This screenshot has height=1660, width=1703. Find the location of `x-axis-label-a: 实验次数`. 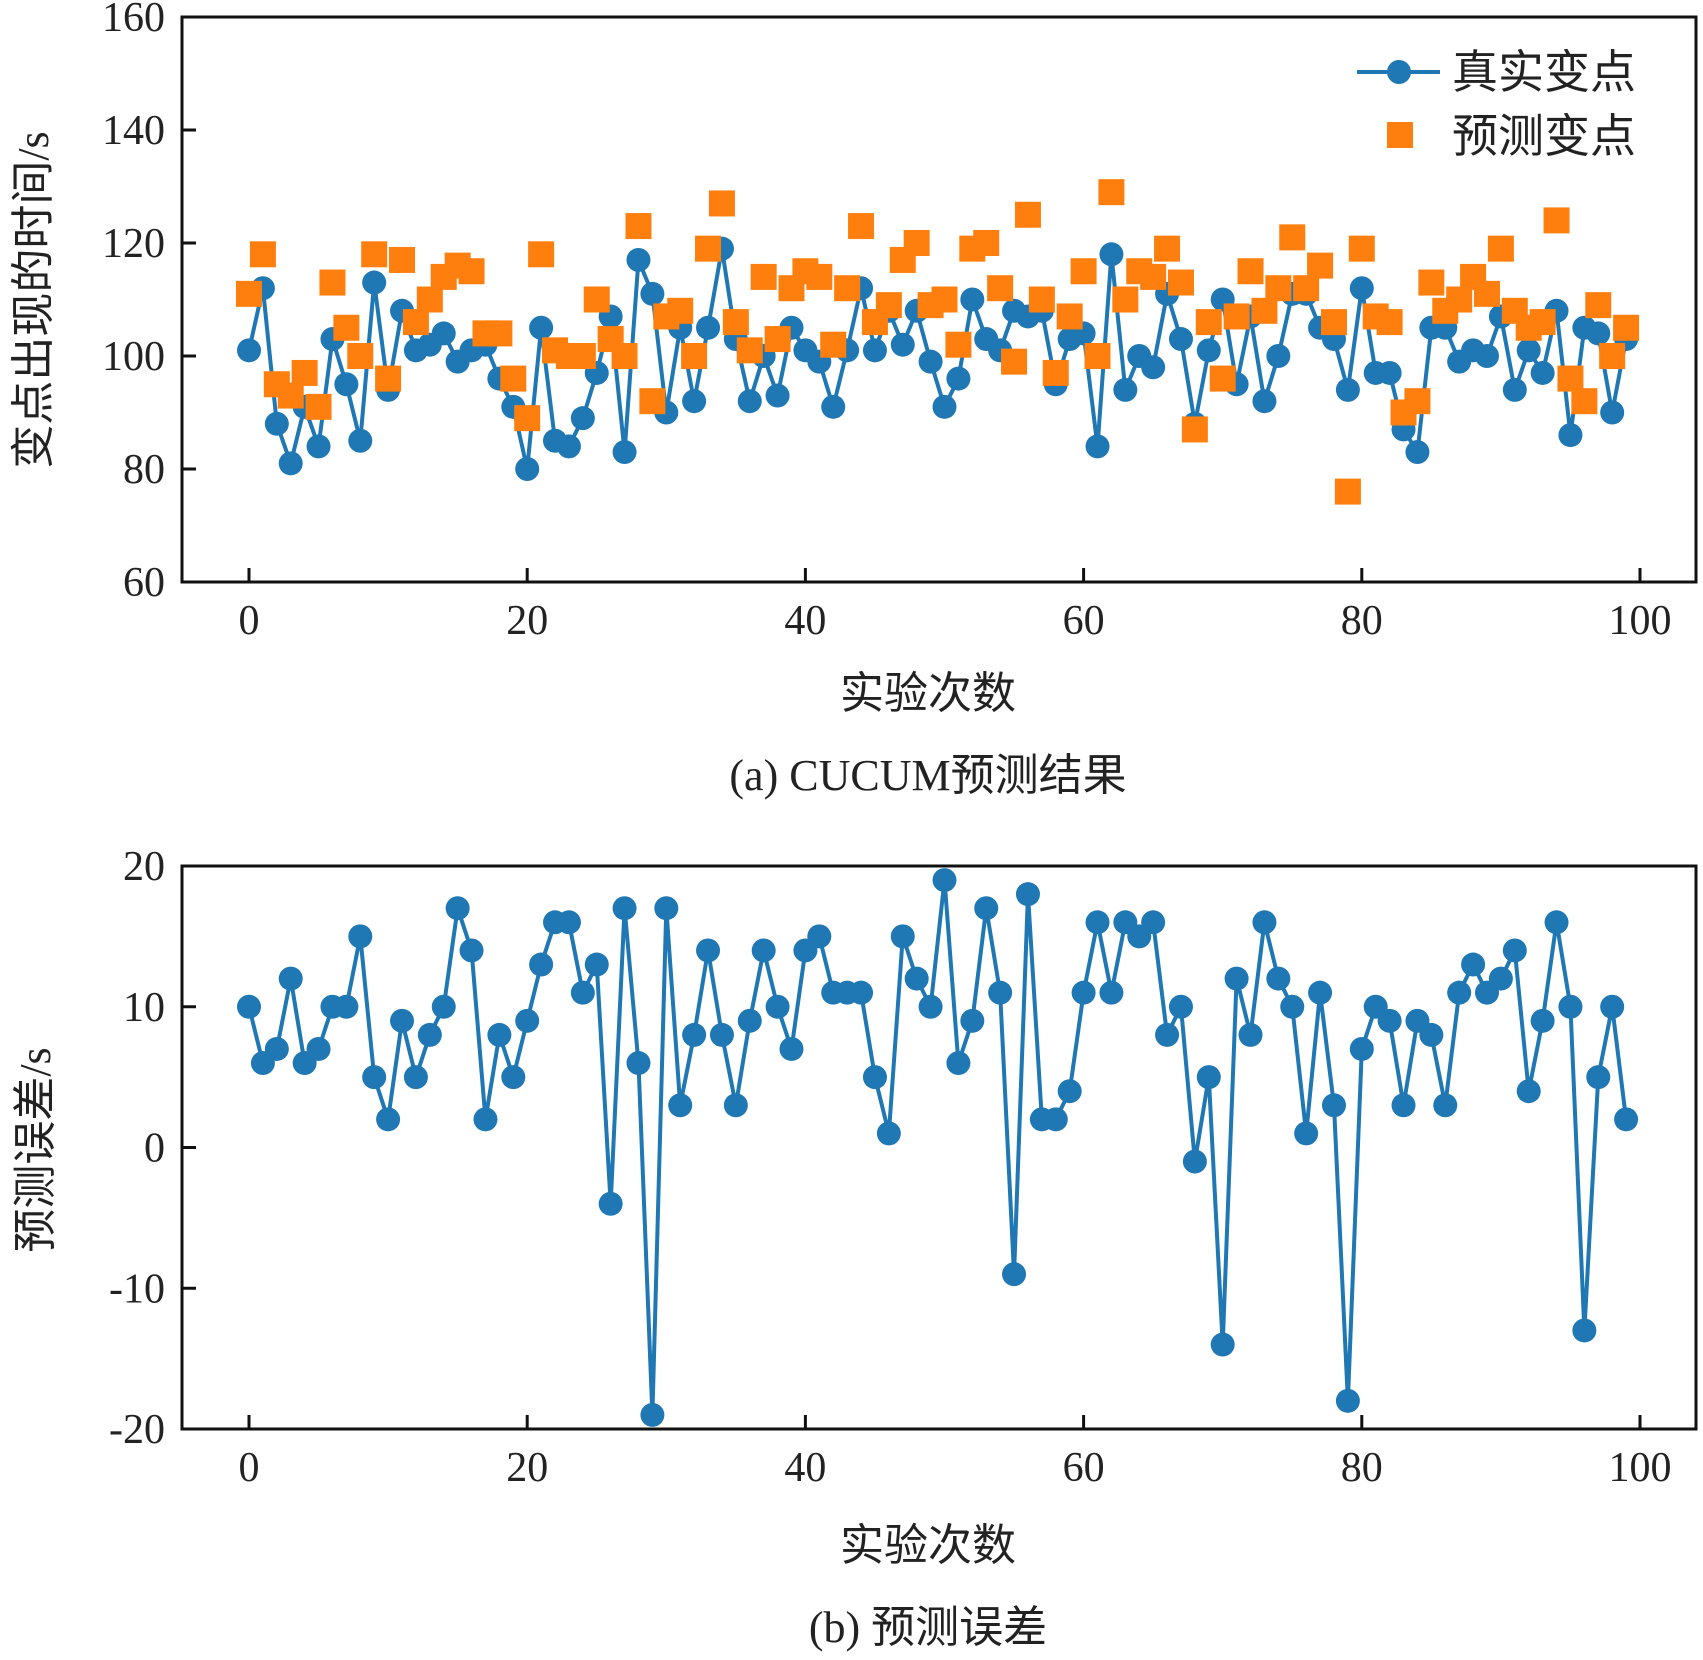

x-axis-label-a: 实验次数 is located at coordinates (928, 693).